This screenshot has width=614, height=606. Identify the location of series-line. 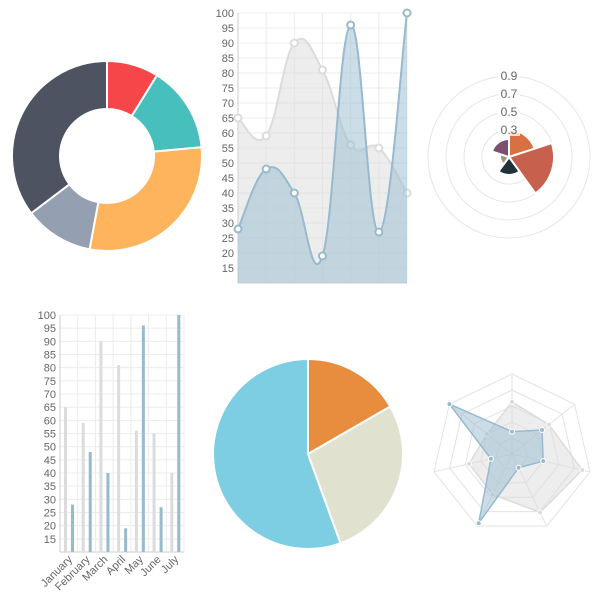
(322, 139).